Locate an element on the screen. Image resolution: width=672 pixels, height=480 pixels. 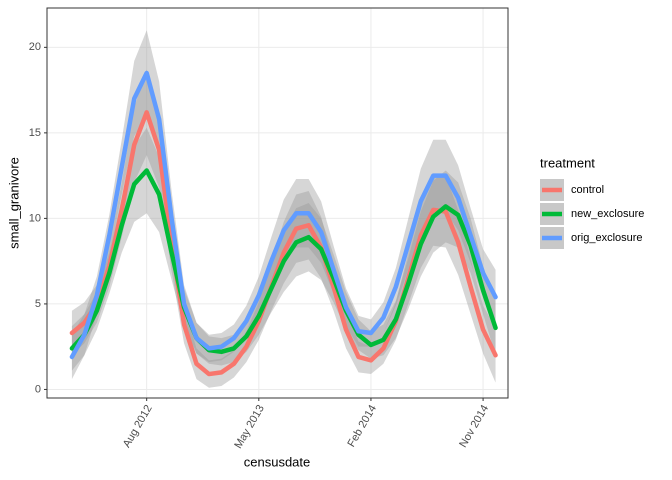
legend-title: treatment is located at coordinates (567, 162).